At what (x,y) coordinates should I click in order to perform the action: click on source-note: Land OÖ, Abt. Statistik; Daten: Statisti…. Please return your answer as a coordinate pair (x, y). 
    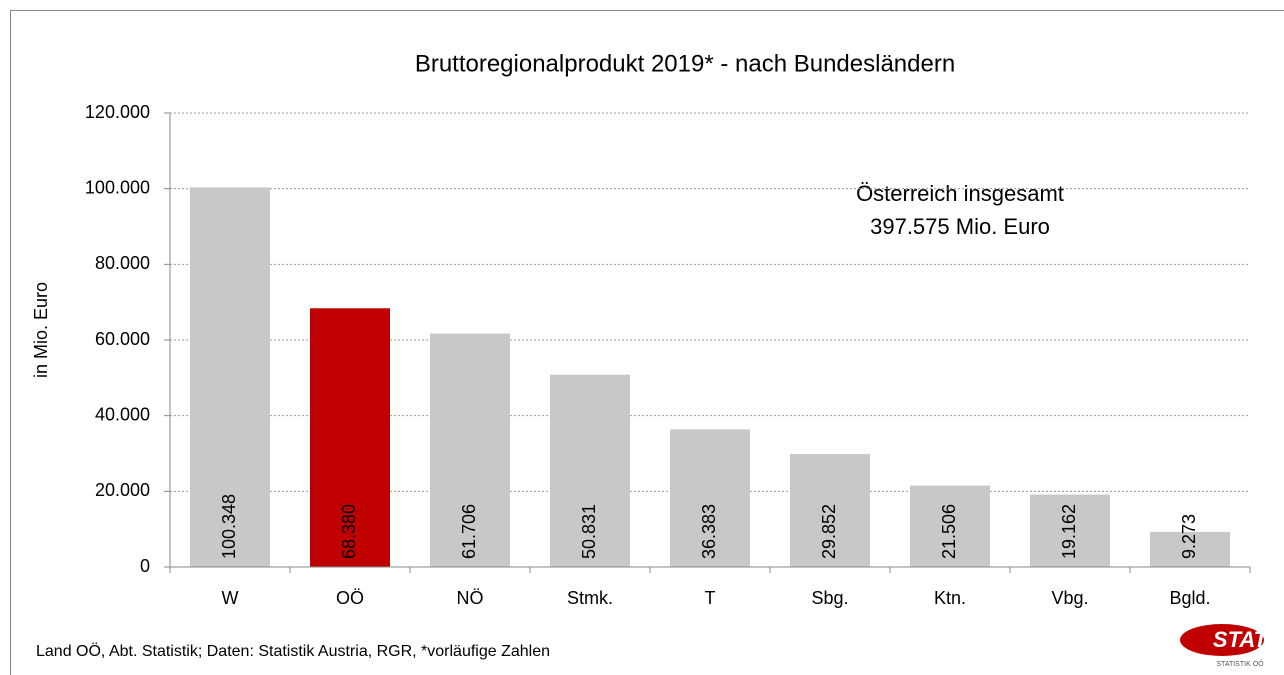
    Looking at the image, I should click on (293, 651).